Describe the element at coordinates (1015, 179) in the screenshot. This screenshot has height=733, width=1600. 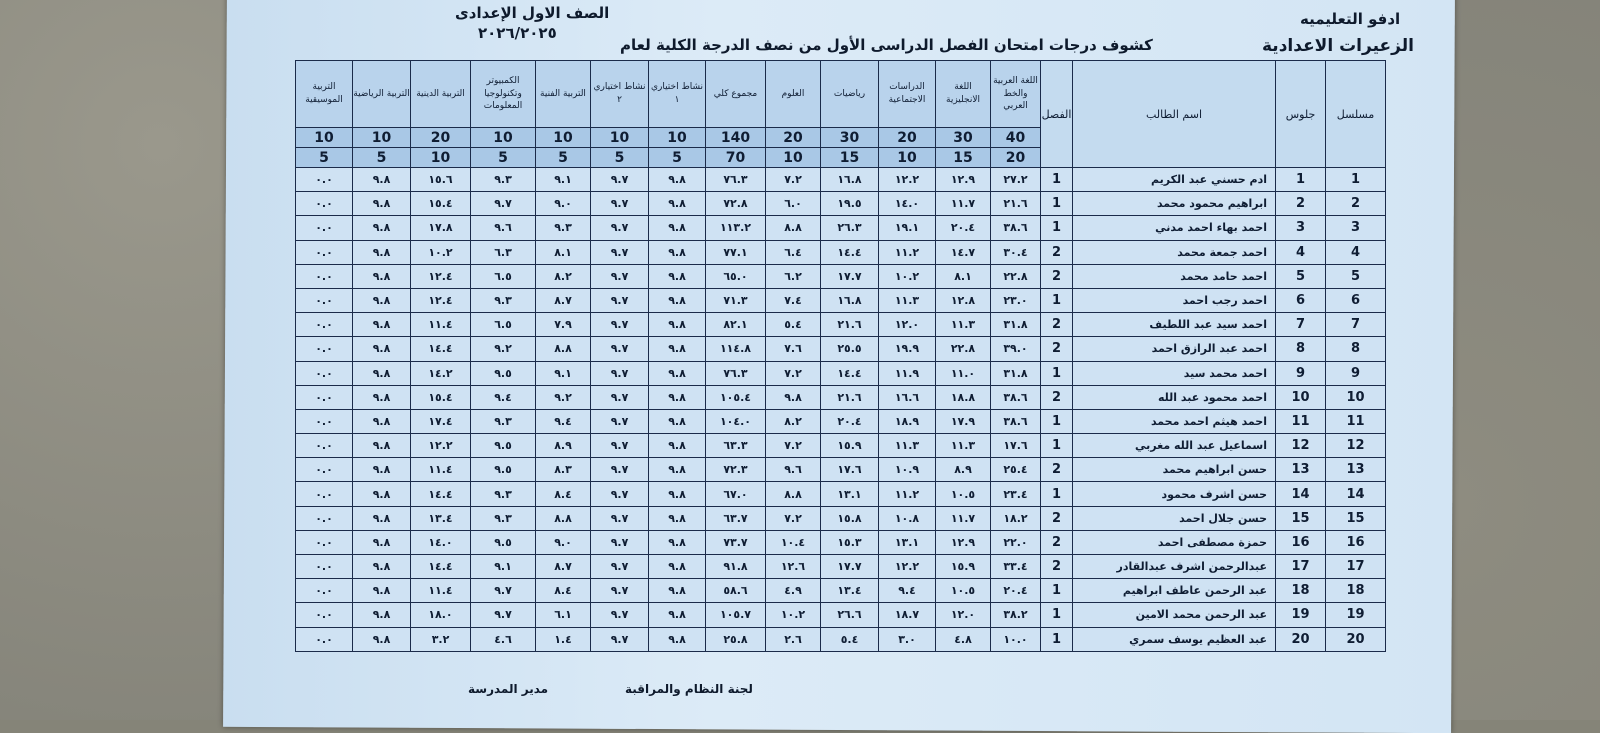
I see `score-cell: ٢٧.٢` at that location.